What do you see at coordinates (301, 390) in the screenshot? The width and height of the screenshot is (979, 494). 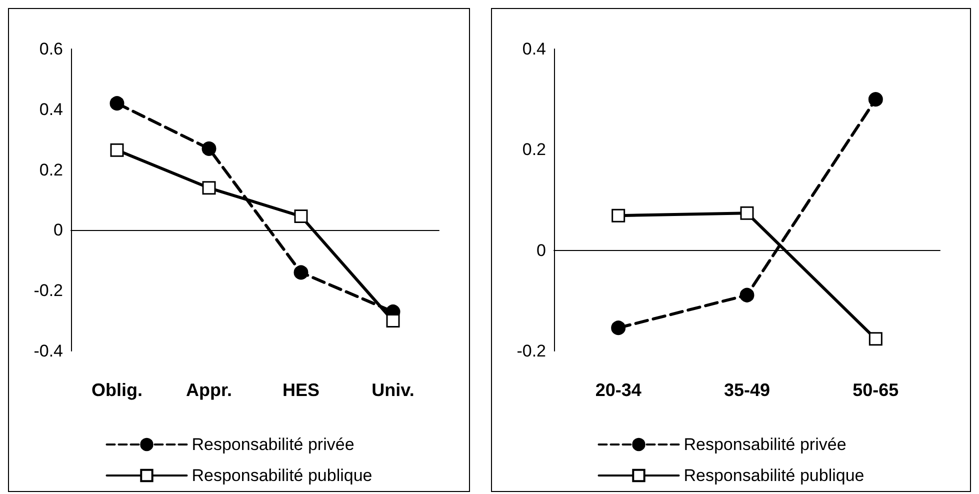 I see `x-tick-label: HES` at bounding box center [301, 390].